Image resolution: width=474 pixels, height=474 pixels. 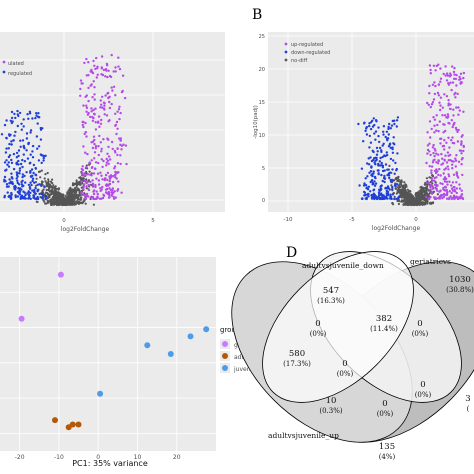 What do you see at coordinates (345, 374) in the screenshot?
I see `venn-region-pct: (0%)` at bounding box center [345, 374].